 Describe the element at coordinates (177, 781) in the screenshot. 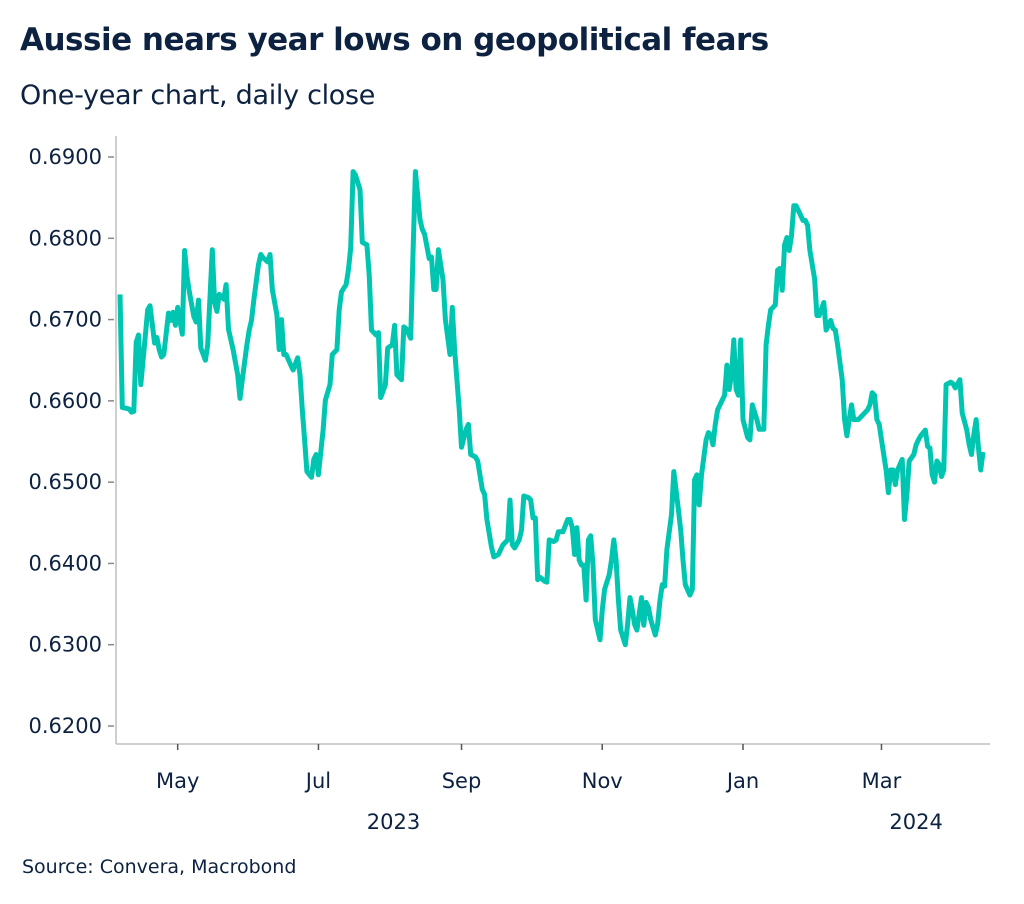

I see `x-tick-label: May` at that location.